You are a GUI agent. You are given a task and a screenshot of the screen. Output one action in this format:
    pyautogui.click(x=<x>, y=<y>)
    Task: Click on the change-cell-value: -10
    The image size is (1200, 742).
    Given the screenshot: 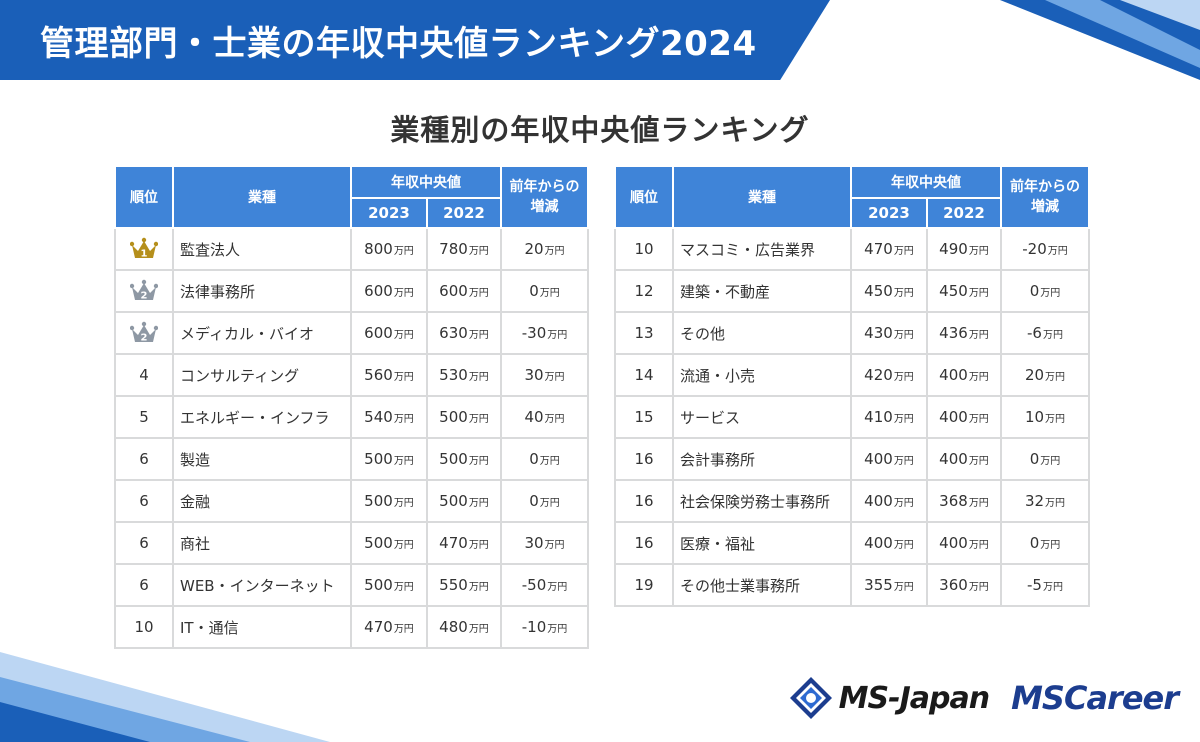 What is the action you would take?
    pyautogui.click(x=534, y=627)
    